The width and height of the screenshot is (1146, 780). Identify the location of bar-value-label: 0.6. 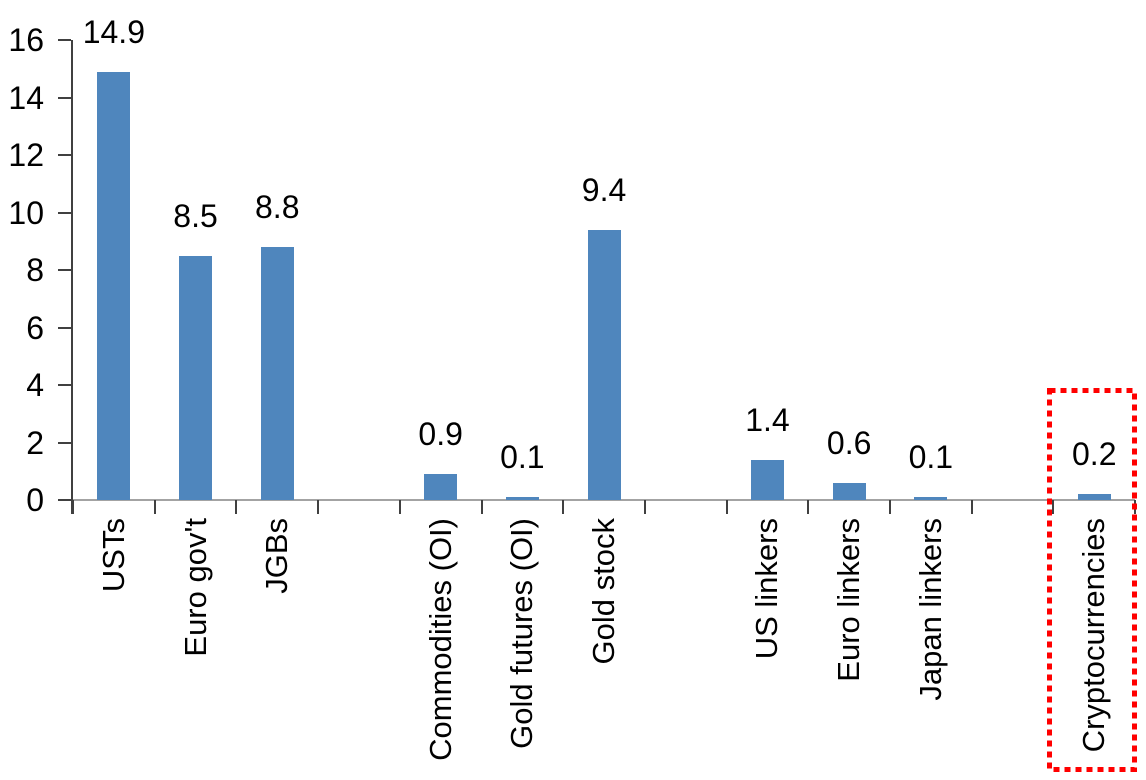
(849, 442).